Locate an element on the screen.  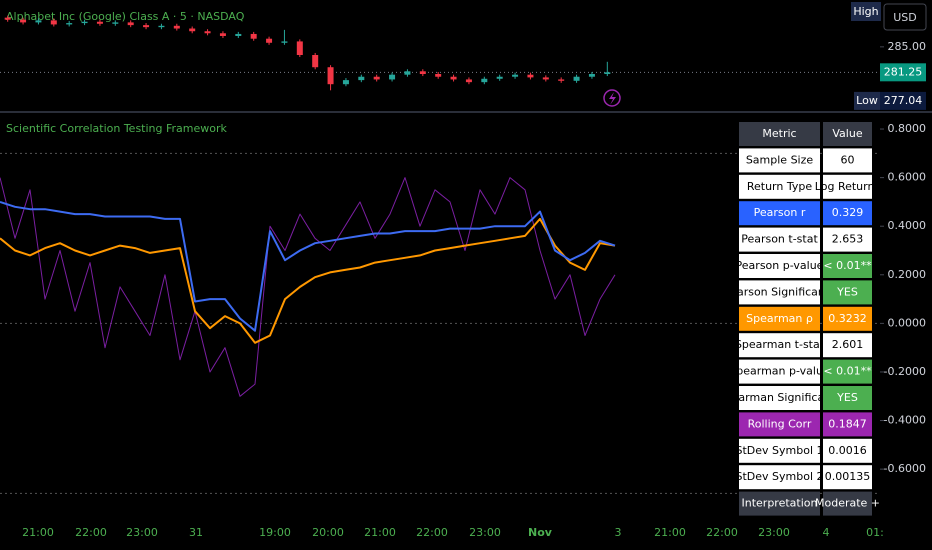
y-tick-label: -0.6000 is located at coordinates (905, 468).